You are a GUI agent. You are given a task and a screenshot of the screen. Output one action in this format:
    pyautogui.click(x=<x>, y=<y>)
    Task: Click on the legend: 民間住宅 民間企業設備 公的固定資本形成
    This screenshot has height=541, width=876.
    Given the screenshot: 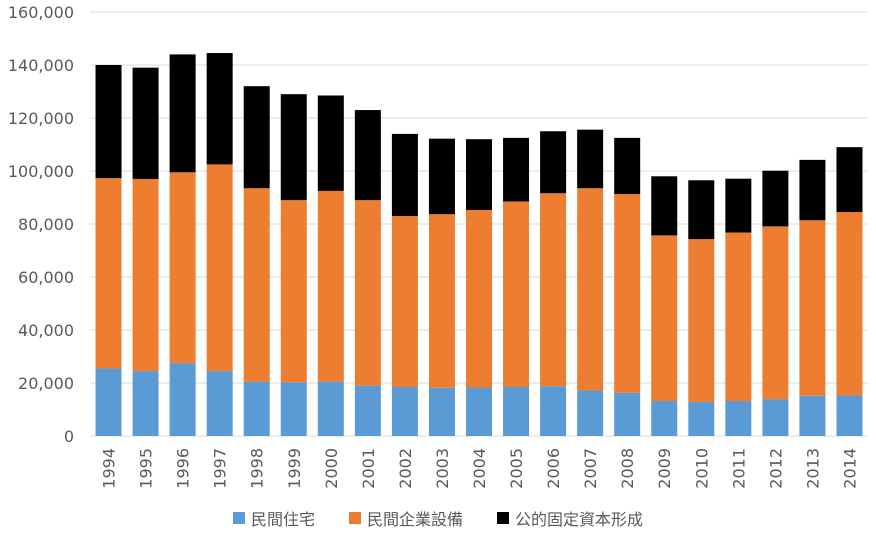 What is the action you would take?
    pyautogui.click(x=438, y=518)
    